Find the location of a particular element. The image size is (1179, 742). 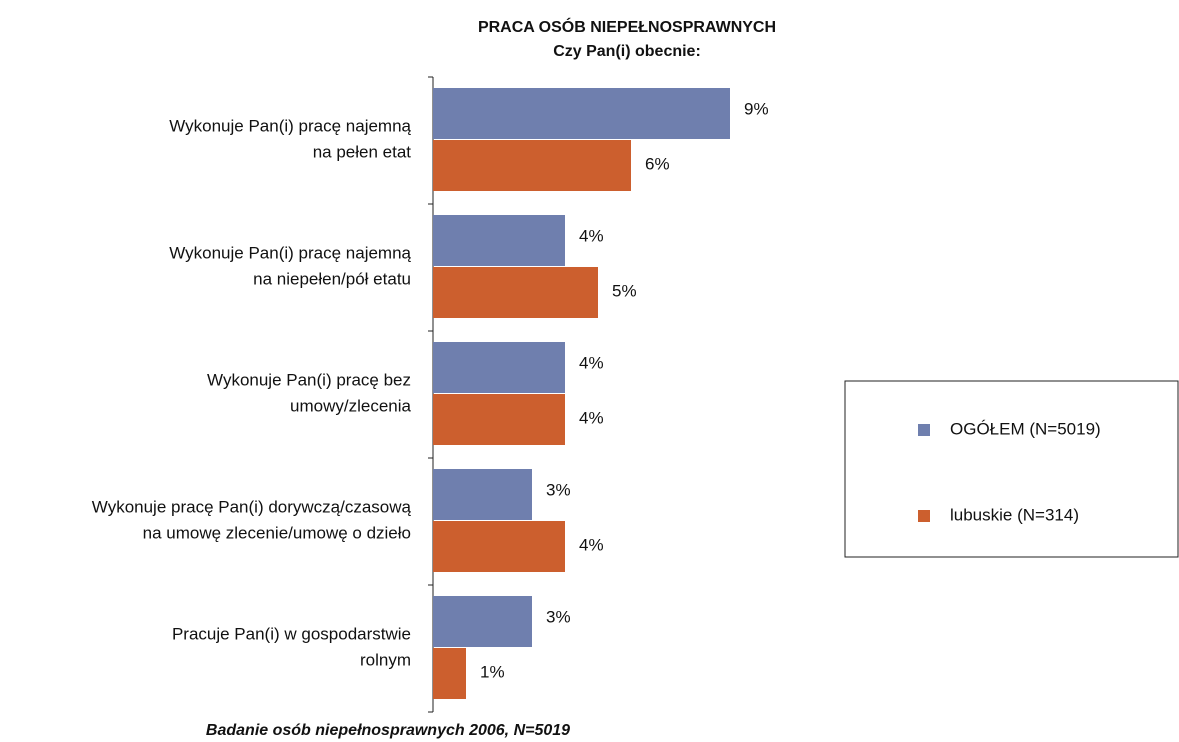

chart-subtitle: Czy Pan(i) obecnie: is located at coordinates (627, 51).